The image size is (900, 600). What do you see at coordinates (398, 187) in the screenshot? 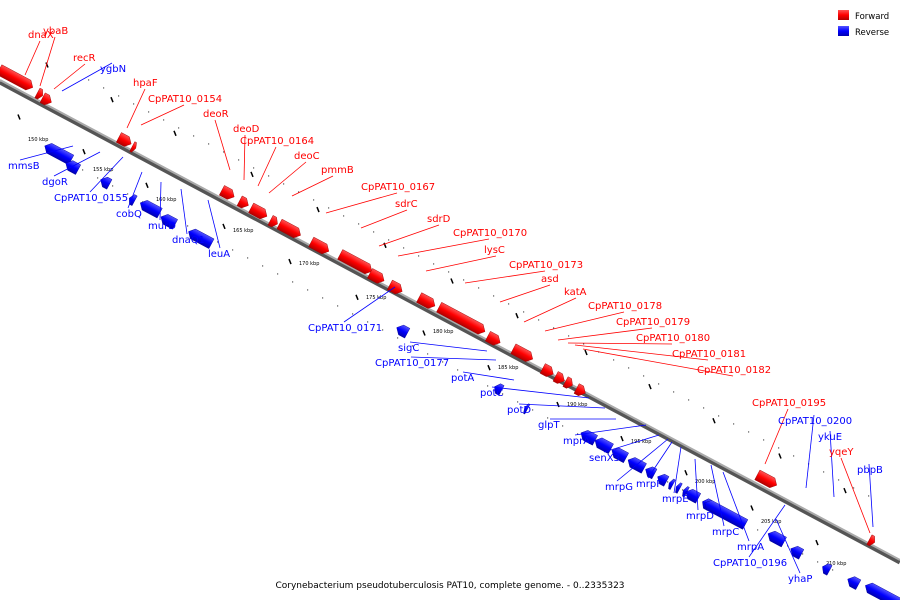
I see `gene-label-cppat10-0167: CpPAT10_0167` at bounding box center [398, 187].